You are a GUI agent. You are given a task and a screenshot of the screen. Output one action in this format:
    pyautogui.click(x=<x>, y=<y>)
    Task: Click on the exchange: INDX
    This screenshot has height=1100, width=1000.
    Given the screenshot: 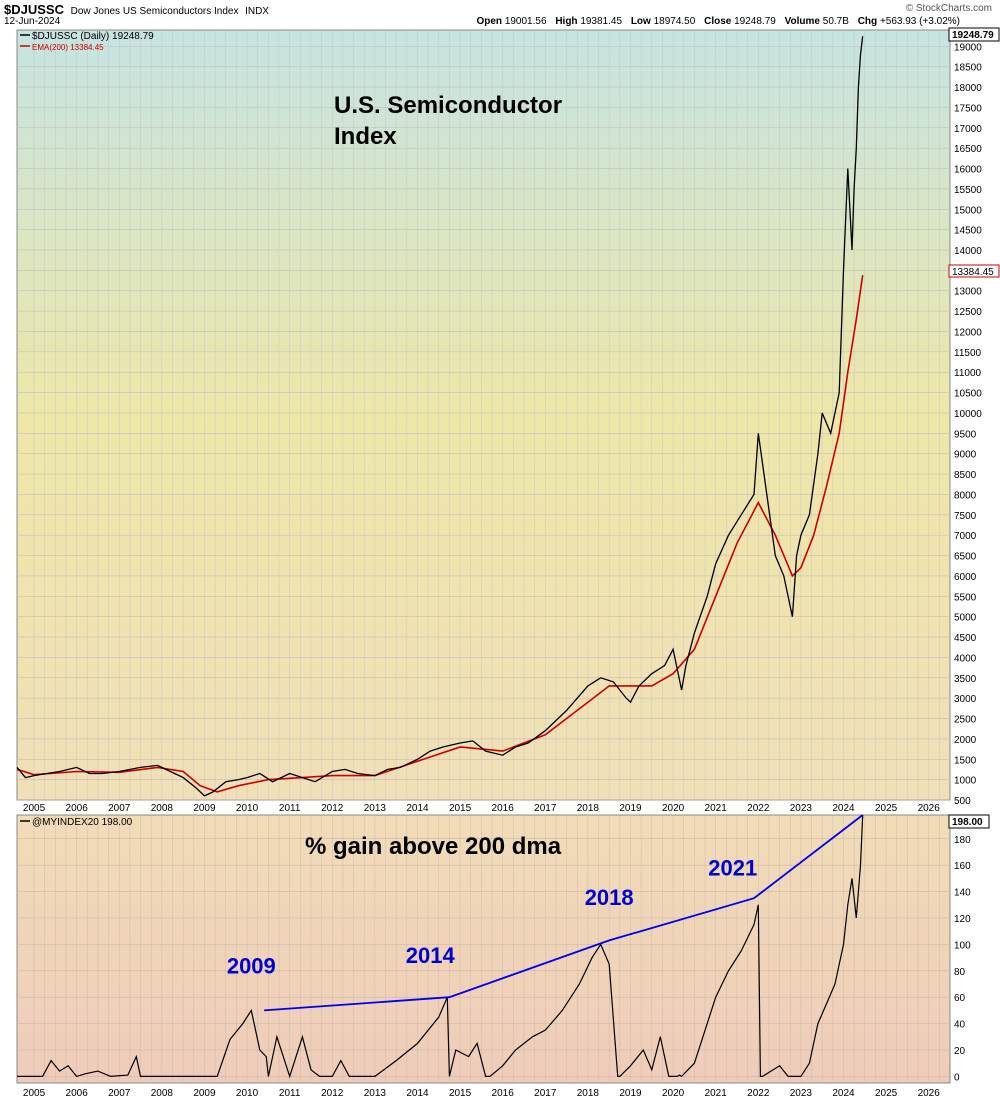 What is the action you would take?
    pyautogui.click(x=257, y=11)
    